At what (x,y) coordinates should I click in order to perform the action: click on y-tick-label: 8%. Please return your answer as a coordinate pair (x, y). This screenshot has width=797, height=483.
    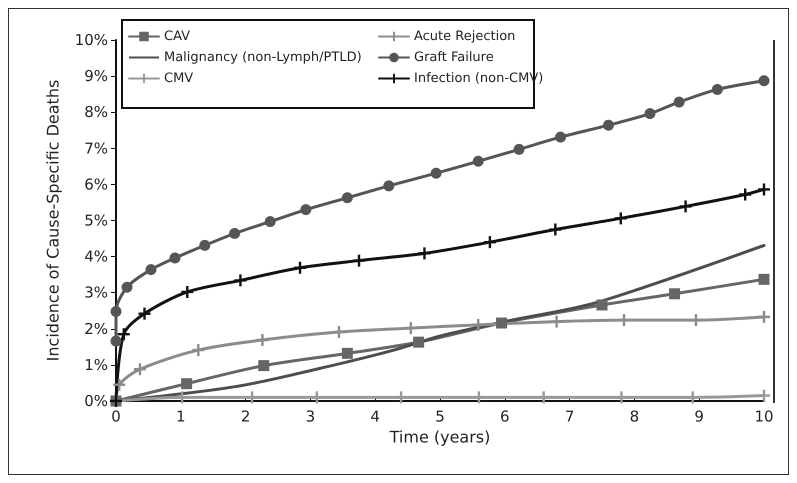
    Looking at the image, I should click on (96, 112).